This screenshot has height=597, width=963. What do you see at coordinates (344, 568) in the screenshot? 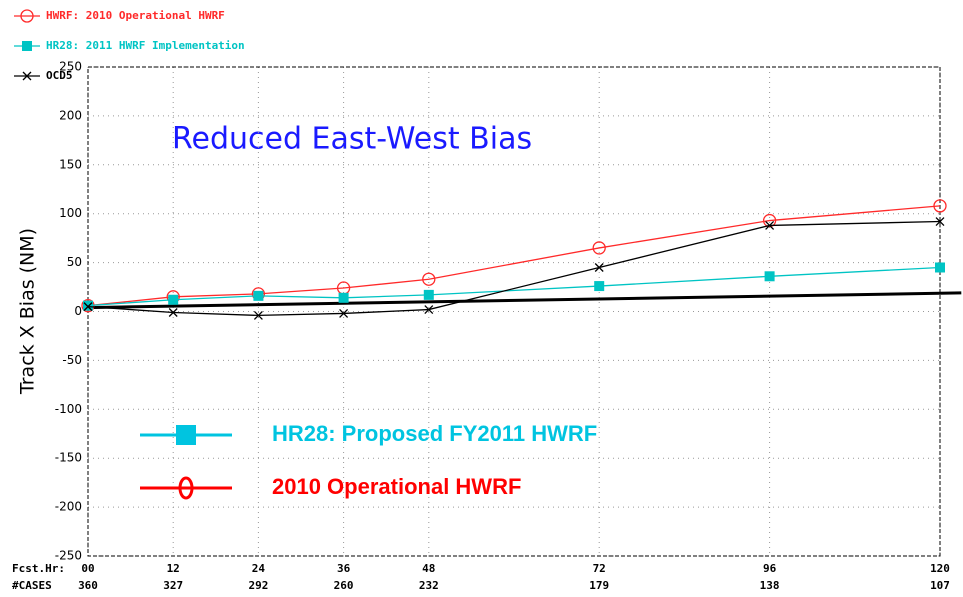
I see `x-tick-label: 36` at bounding box center [344, 568].